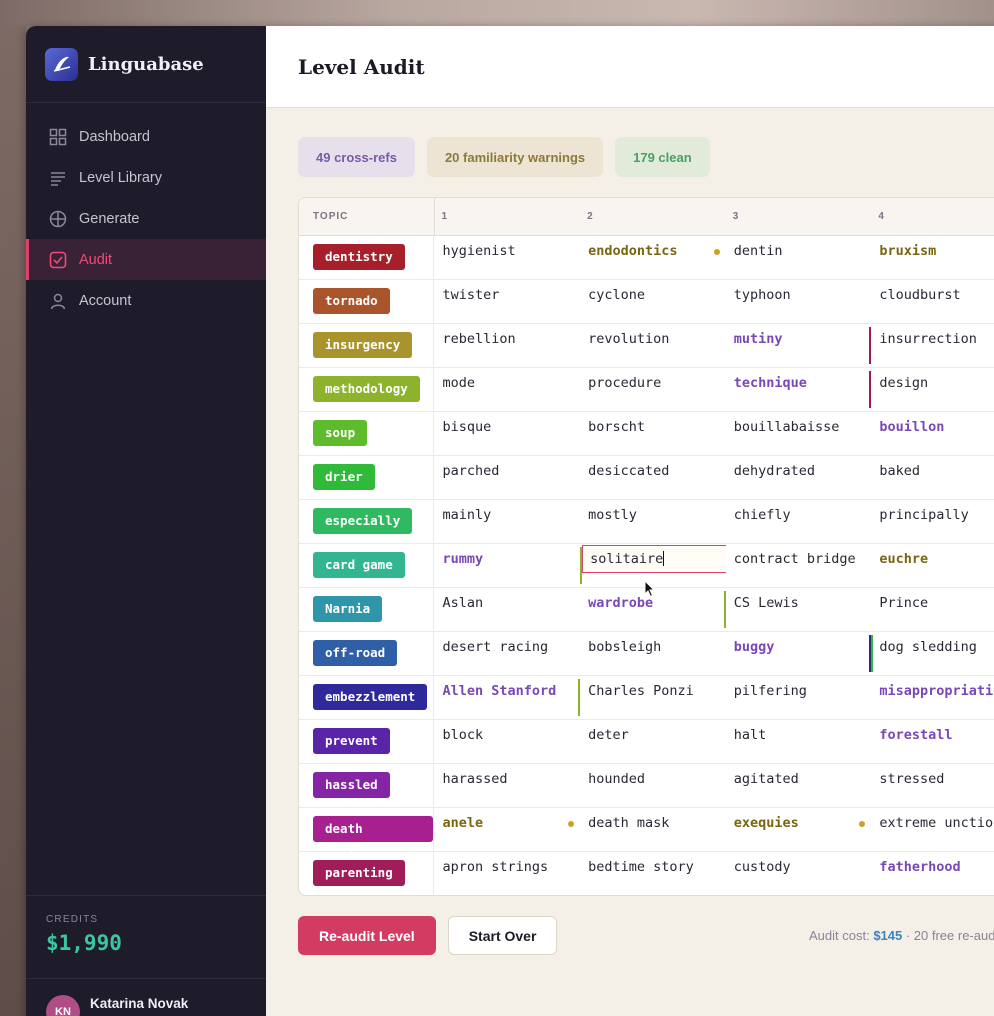  Describe the element at coordinates (653, 257) in the screenshot. I see `word-cell: endodontics` at that location.